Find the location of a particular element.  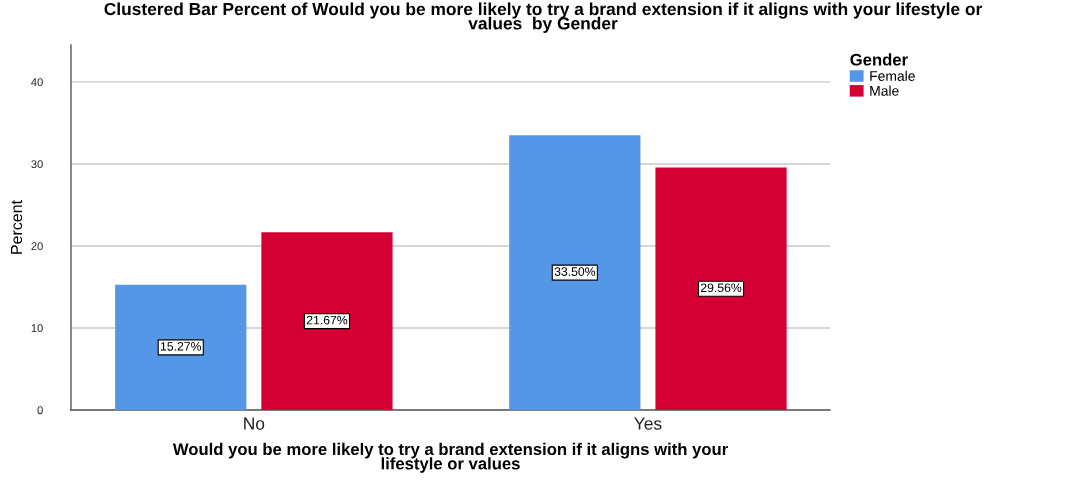

y-tick-label: 20 is located at coordinates (37, 246).